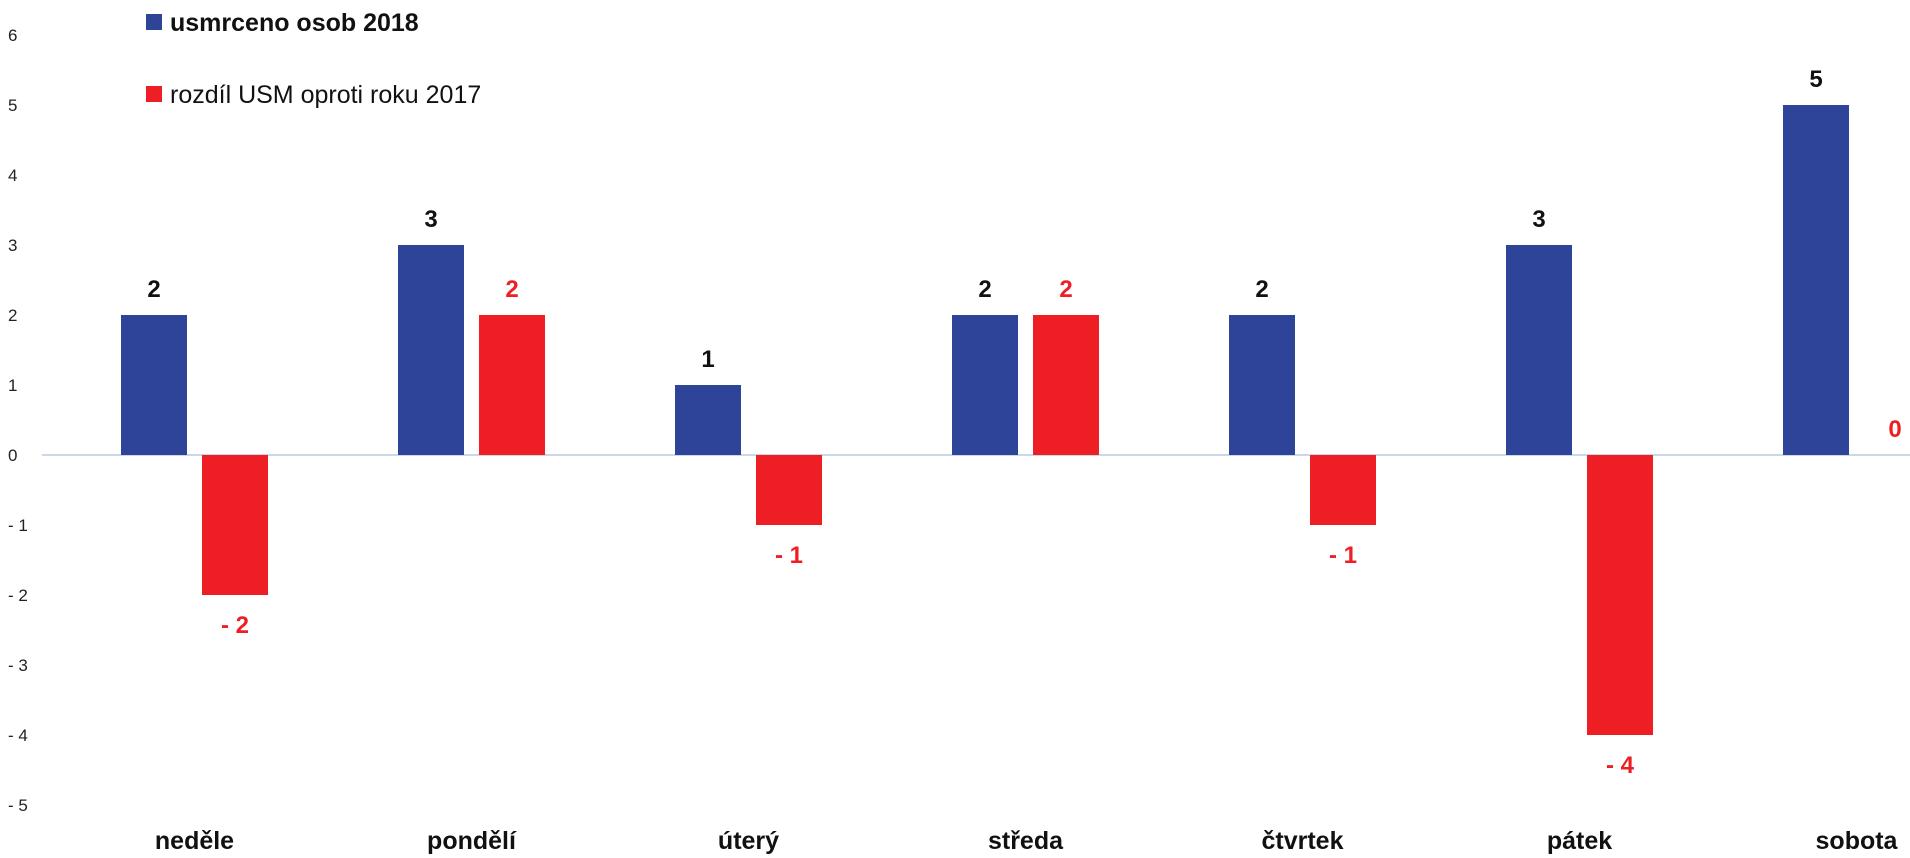 The width and height of the screenshot is (1910, 858). What do you see at coordinates (748, 841) in the screenshot?
I see `category-label: úterý` at bounding box center [748, 841].